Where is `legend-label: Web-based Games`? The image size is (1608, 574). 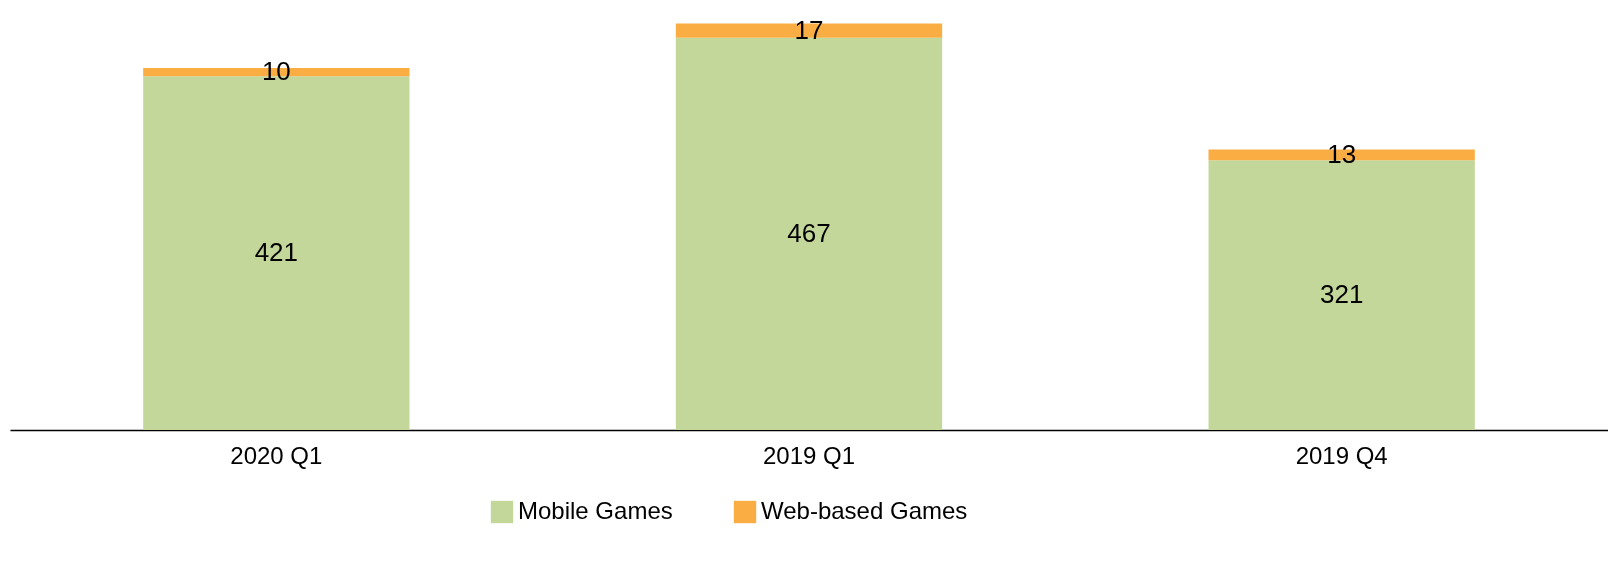 legend-label: Web-based Games is located at coordinates (864, 510).